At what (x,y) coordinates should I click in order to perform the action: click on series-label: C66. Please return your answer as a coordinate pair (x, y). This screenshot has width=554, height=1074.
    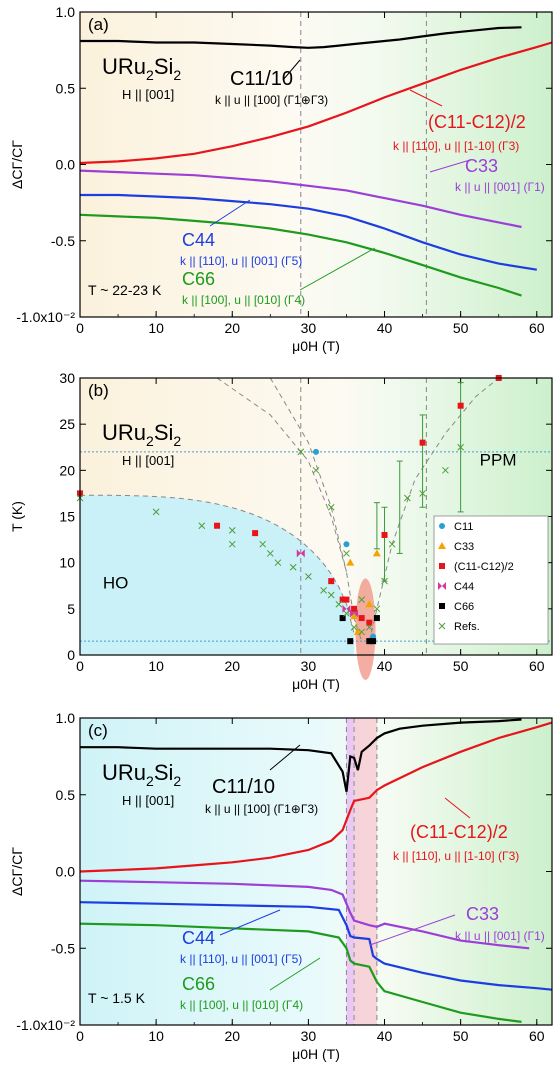
    Looking at the image, I should click on (198, 984).